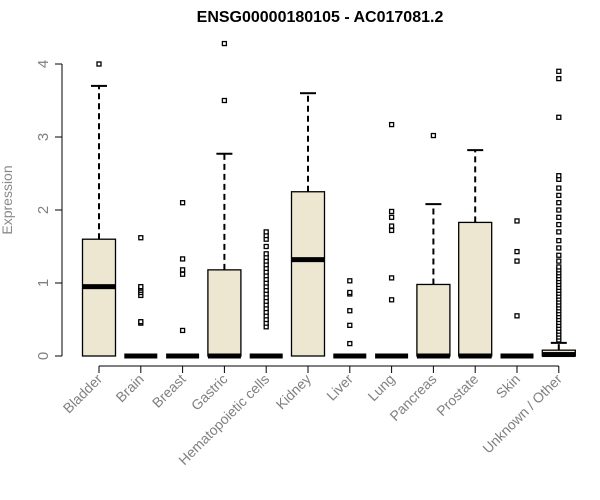 Image resolution: width=600 pixels, height=500 pixels. Describe the element at coordinates (294, 392) in the screenshot. I see `x-tick-label-5: Kidney` at that location.